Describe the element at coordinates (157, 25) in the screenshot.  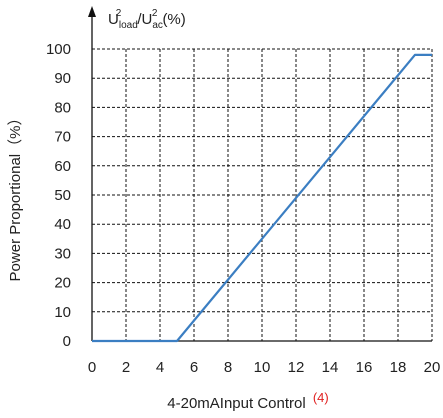
I see `formula-sub-ac: ac` at that location.